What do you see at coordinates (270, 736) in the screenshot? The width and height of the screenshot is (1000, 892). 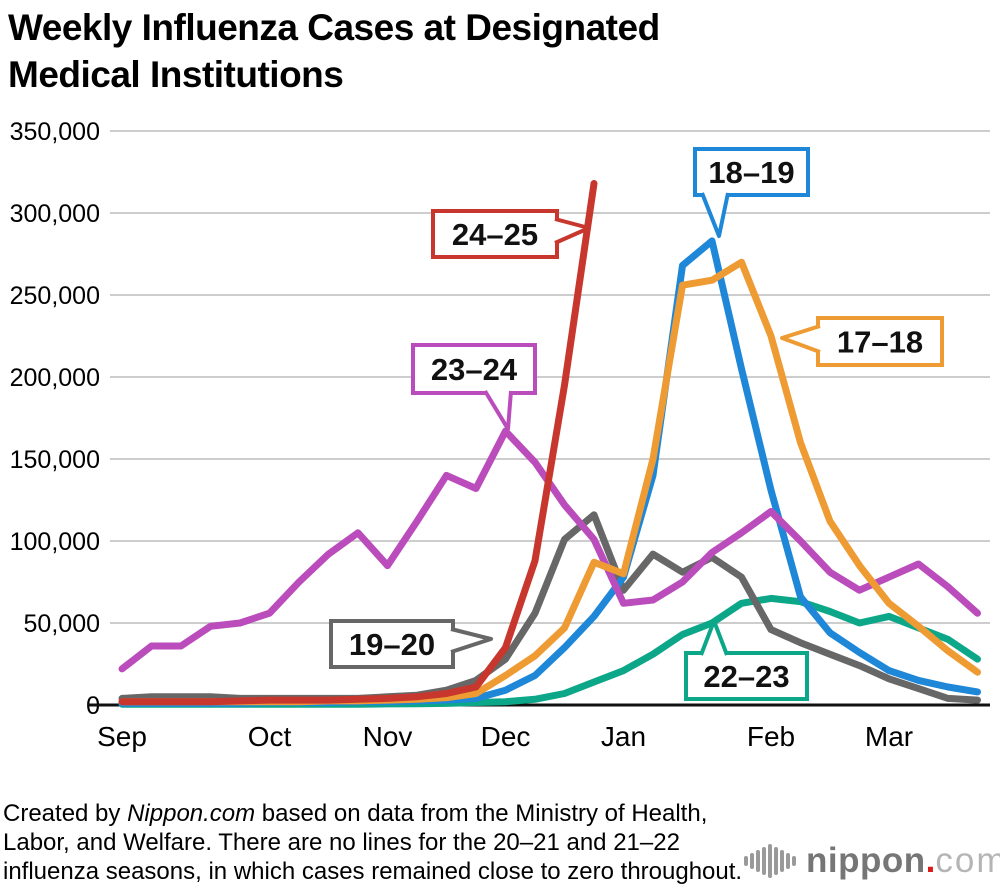 I see `x-tick-label-oct: Oct` at bounding box center [270, 736].